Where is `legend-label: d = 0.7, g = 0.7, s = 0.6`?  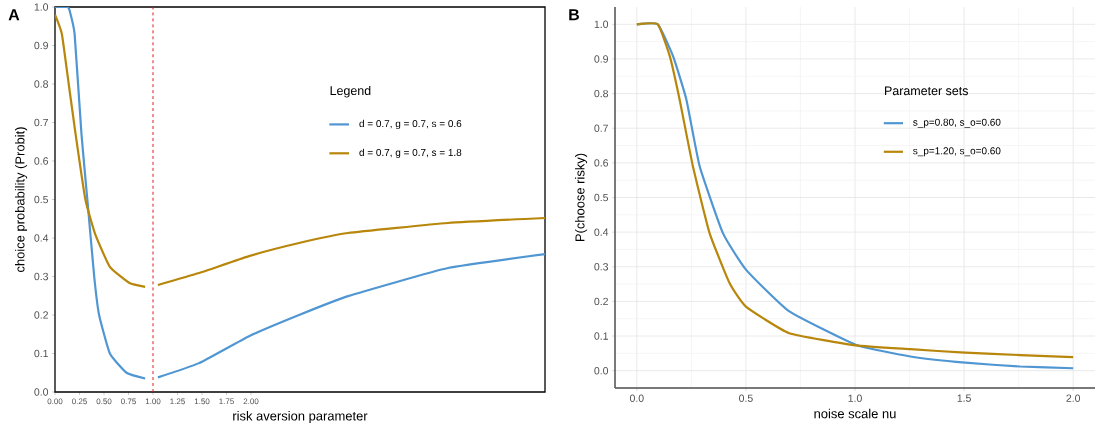
legend-label: d = 0.7, g = 0.7, s = 0.6 is located at coordinates (410, 124).